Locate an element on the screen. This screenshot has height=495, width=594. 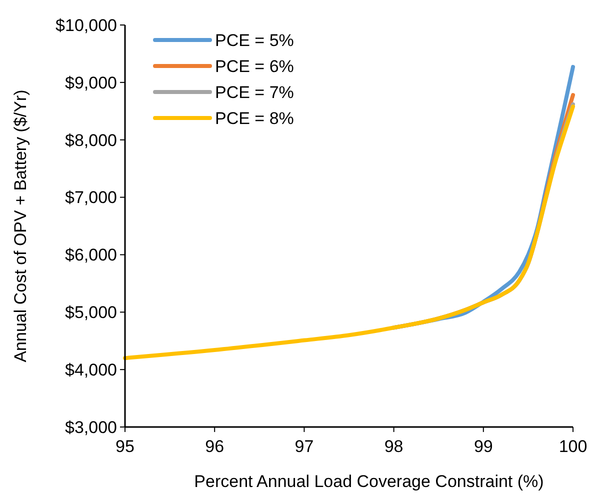
x-axis-title: Percent Annual Load Coverage Constraint (%) is located at coordinates (369, 481).